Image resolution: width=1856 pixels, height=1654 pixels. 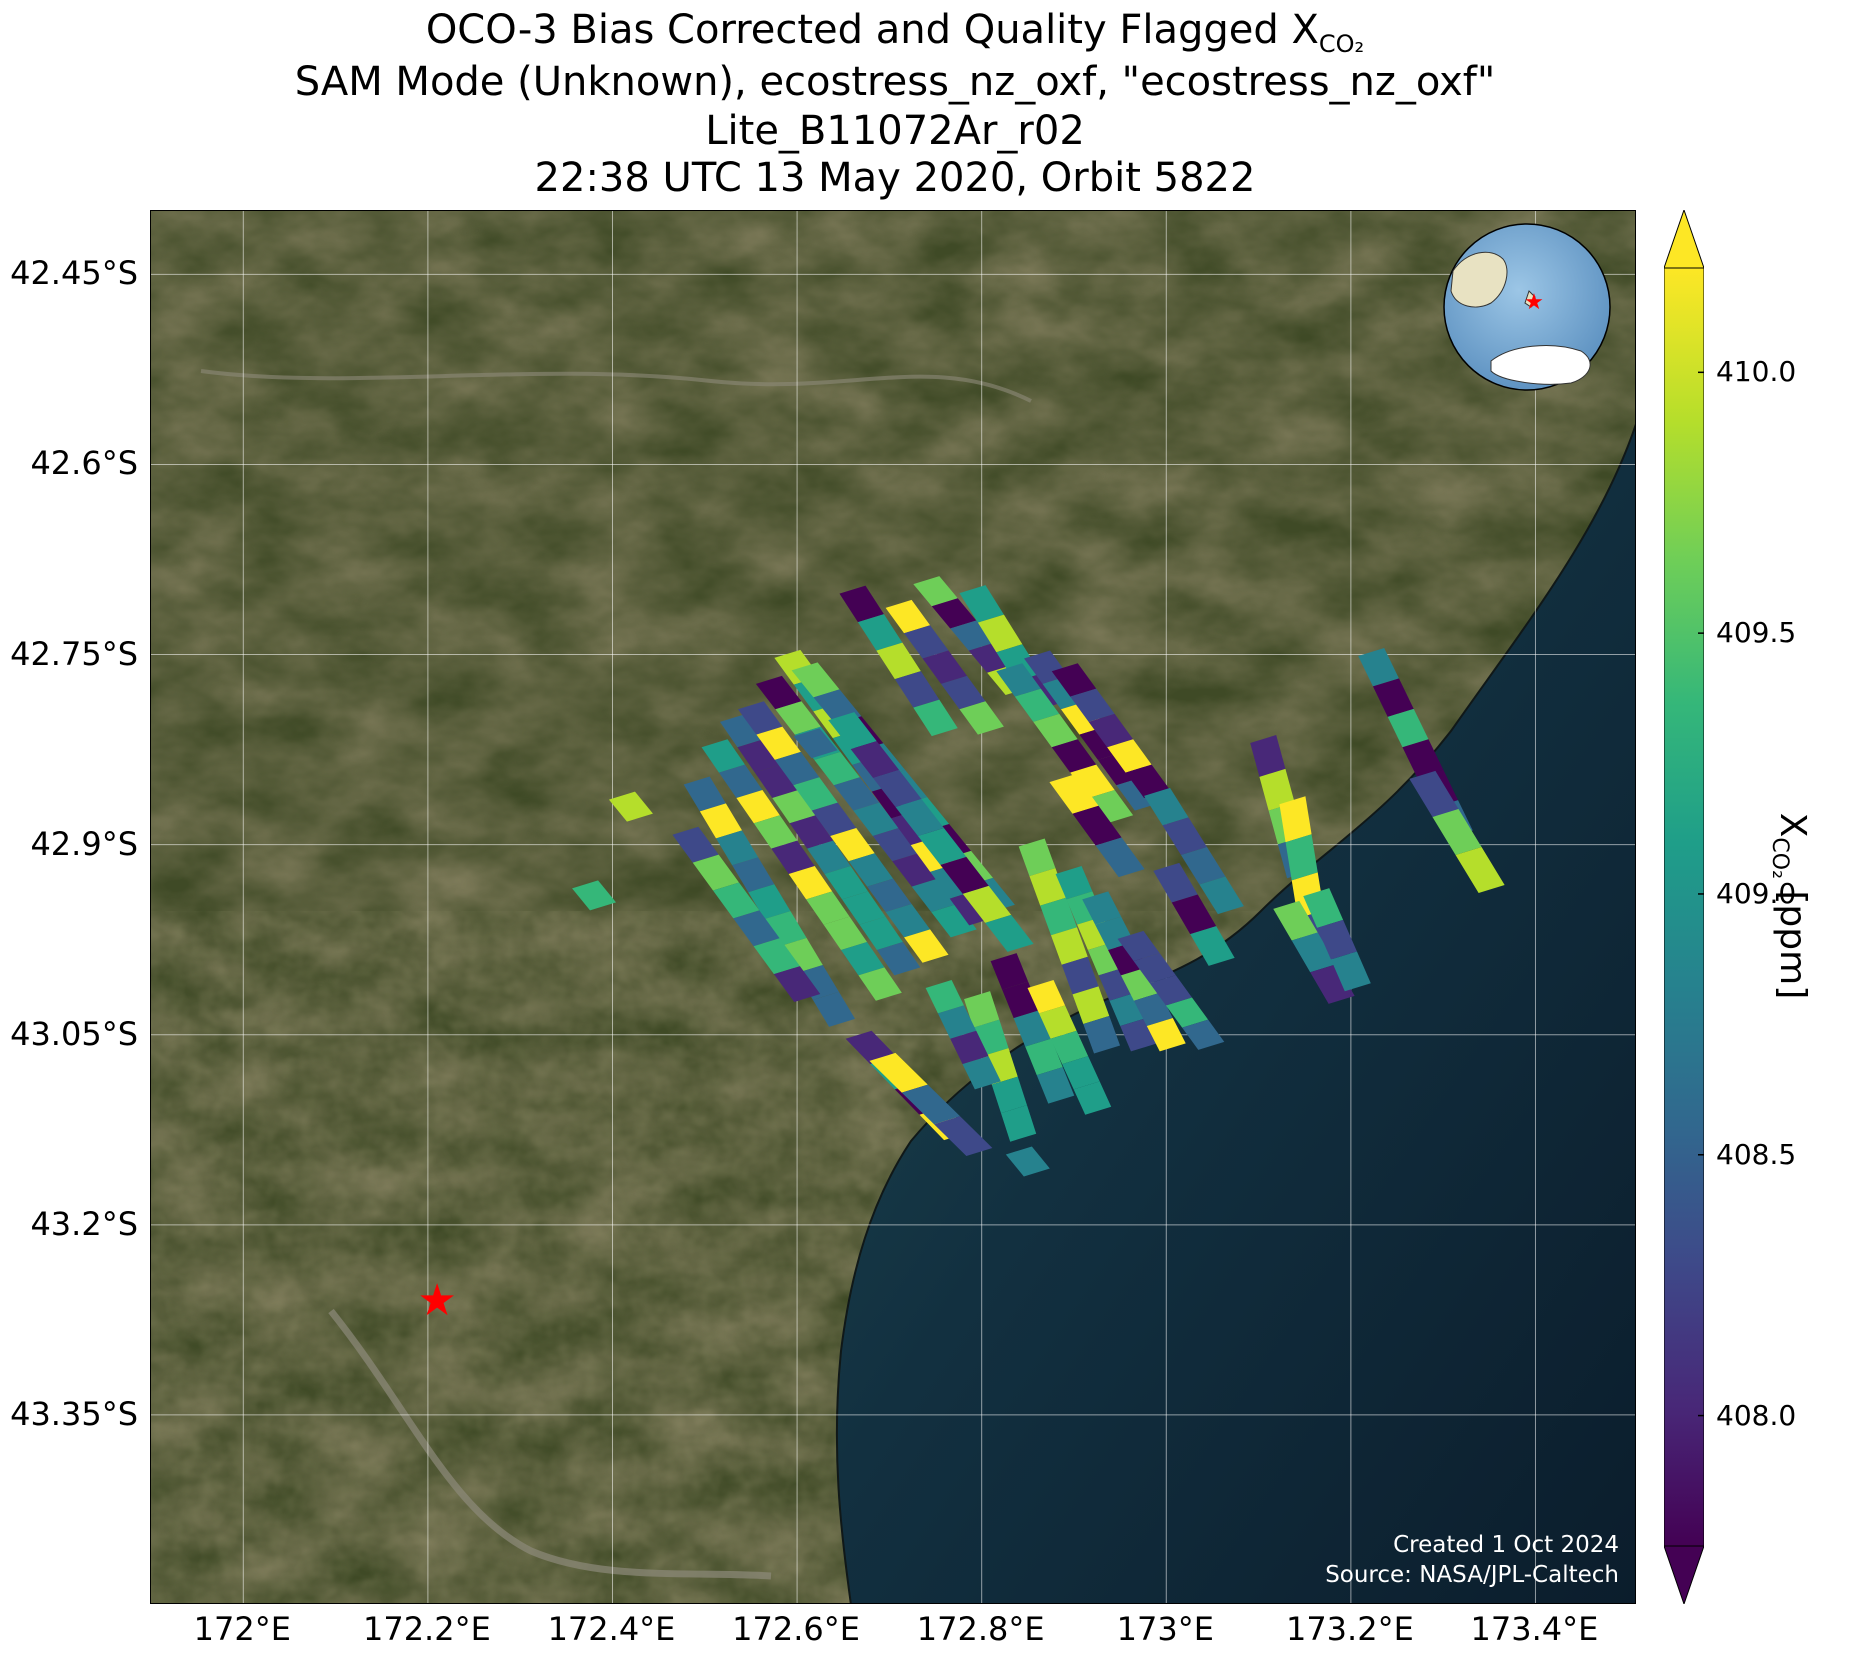 I want to click on lon-tick-label: 173.4°E, so click(x=1534, y=1629).